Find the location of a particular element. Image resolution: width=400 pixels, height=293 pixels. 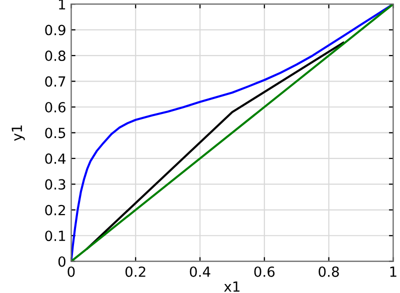

y-tick-label: 0.3 is located at coordinates (55, 184).